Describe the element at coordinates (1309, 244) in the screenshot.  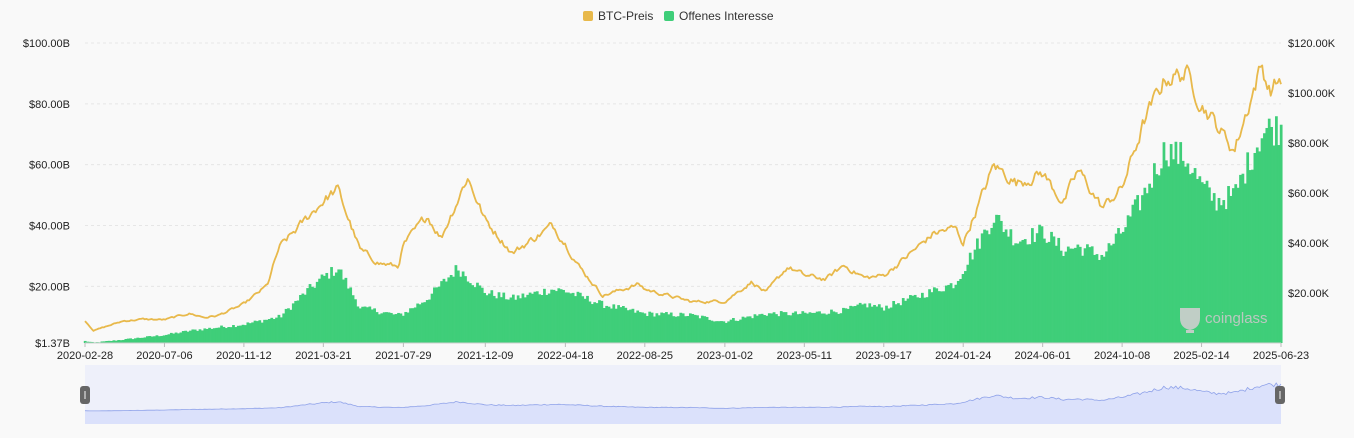
I see `y-right-tick-label: $40.00K` at that location.